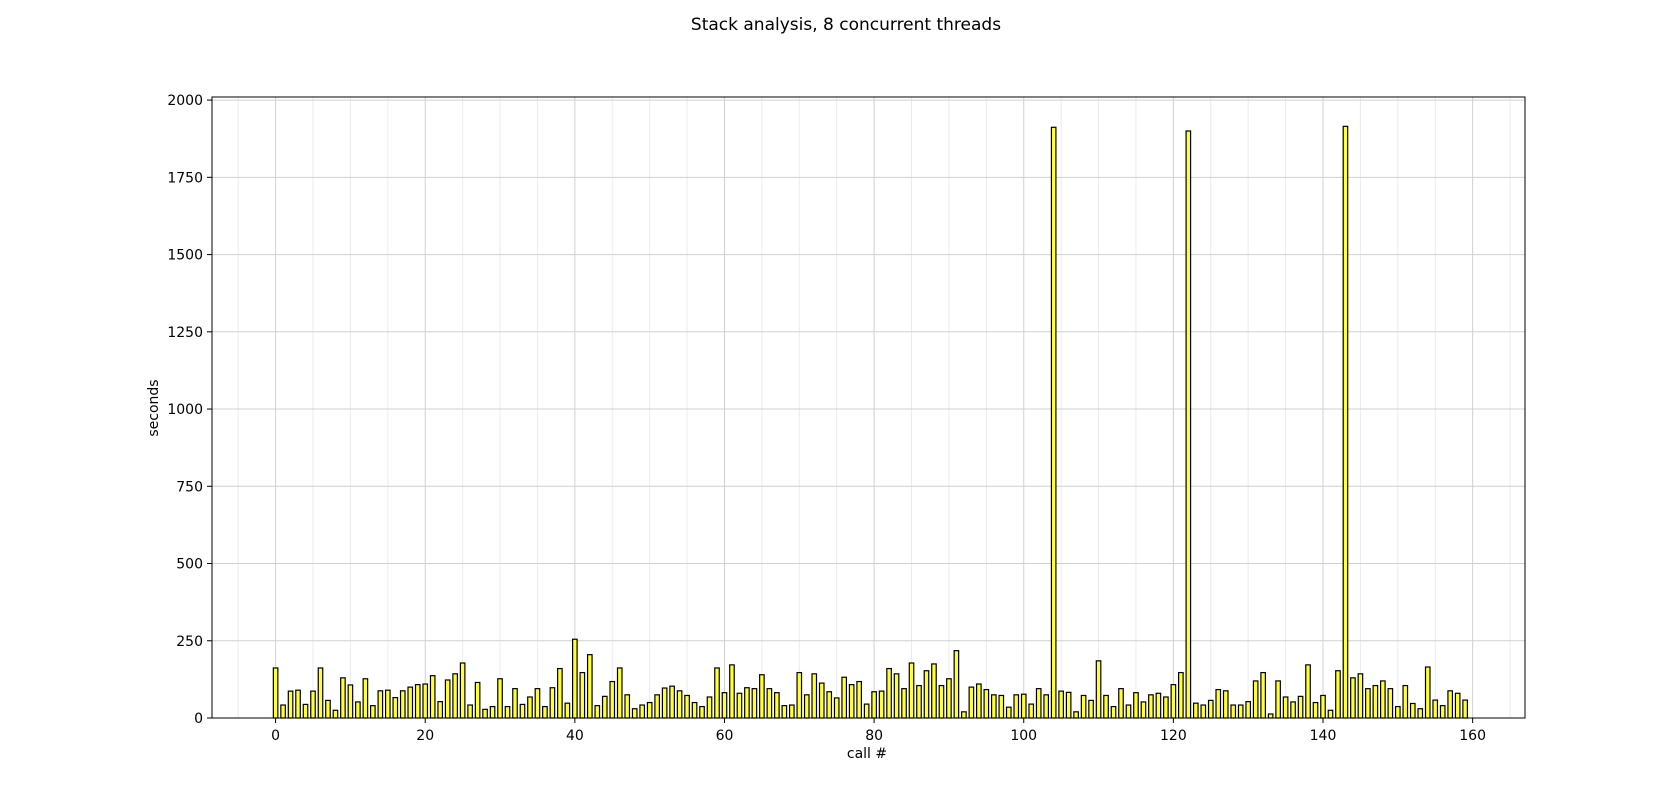 The height and width of the screenshot is (800, 1680). Describe the element at coordinates (189, 565) in the screenshot. I see `y-tick-label: 500` at that location.